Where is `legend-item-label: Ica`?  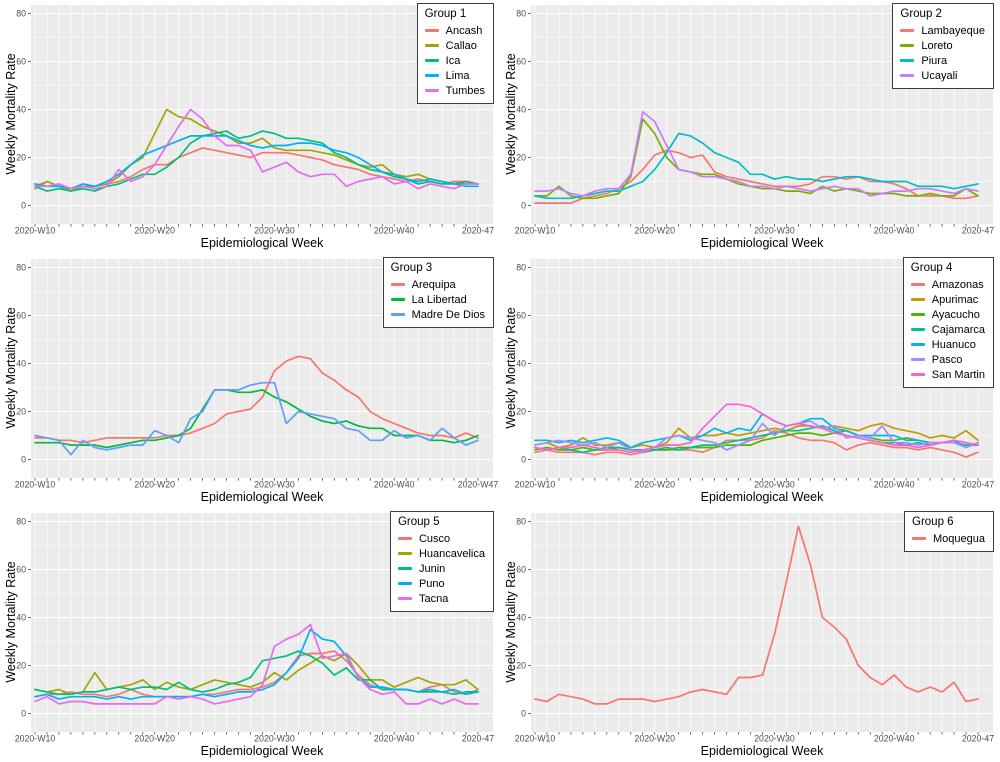
legend-item-label: Ica is located at coordinates (453, 60).